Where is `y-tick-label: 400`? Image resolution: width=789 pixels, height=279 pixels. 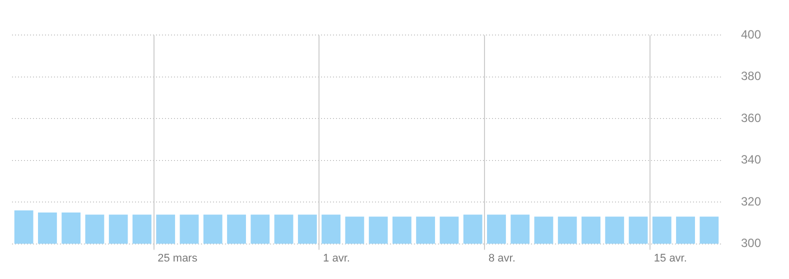 y-tick-label: 400 is located at coordinates (751, 35).